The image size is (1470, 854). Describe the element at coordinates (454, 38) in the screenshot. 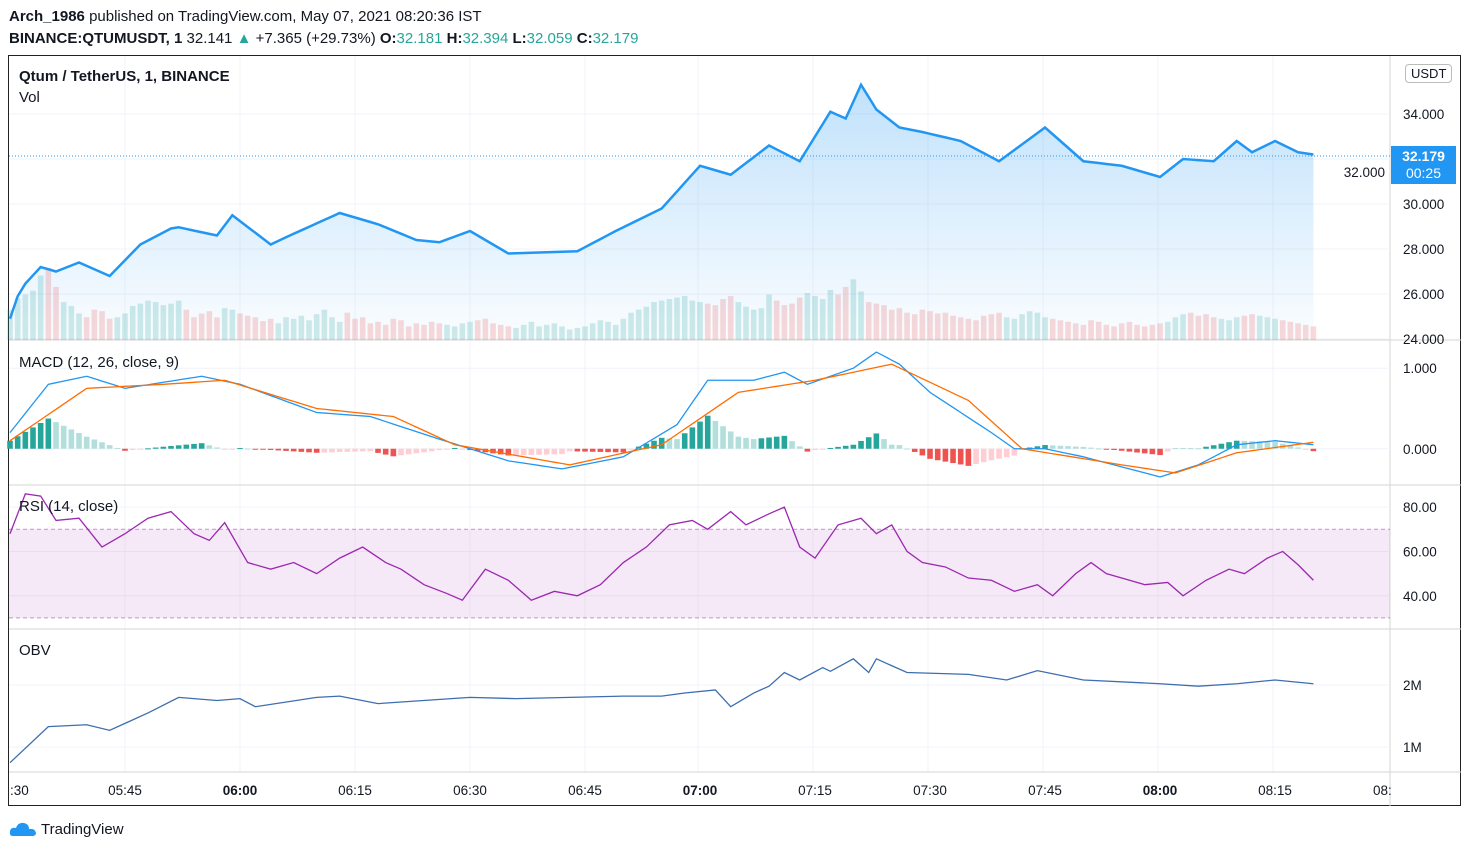

I see `high-label: H:` at that location.